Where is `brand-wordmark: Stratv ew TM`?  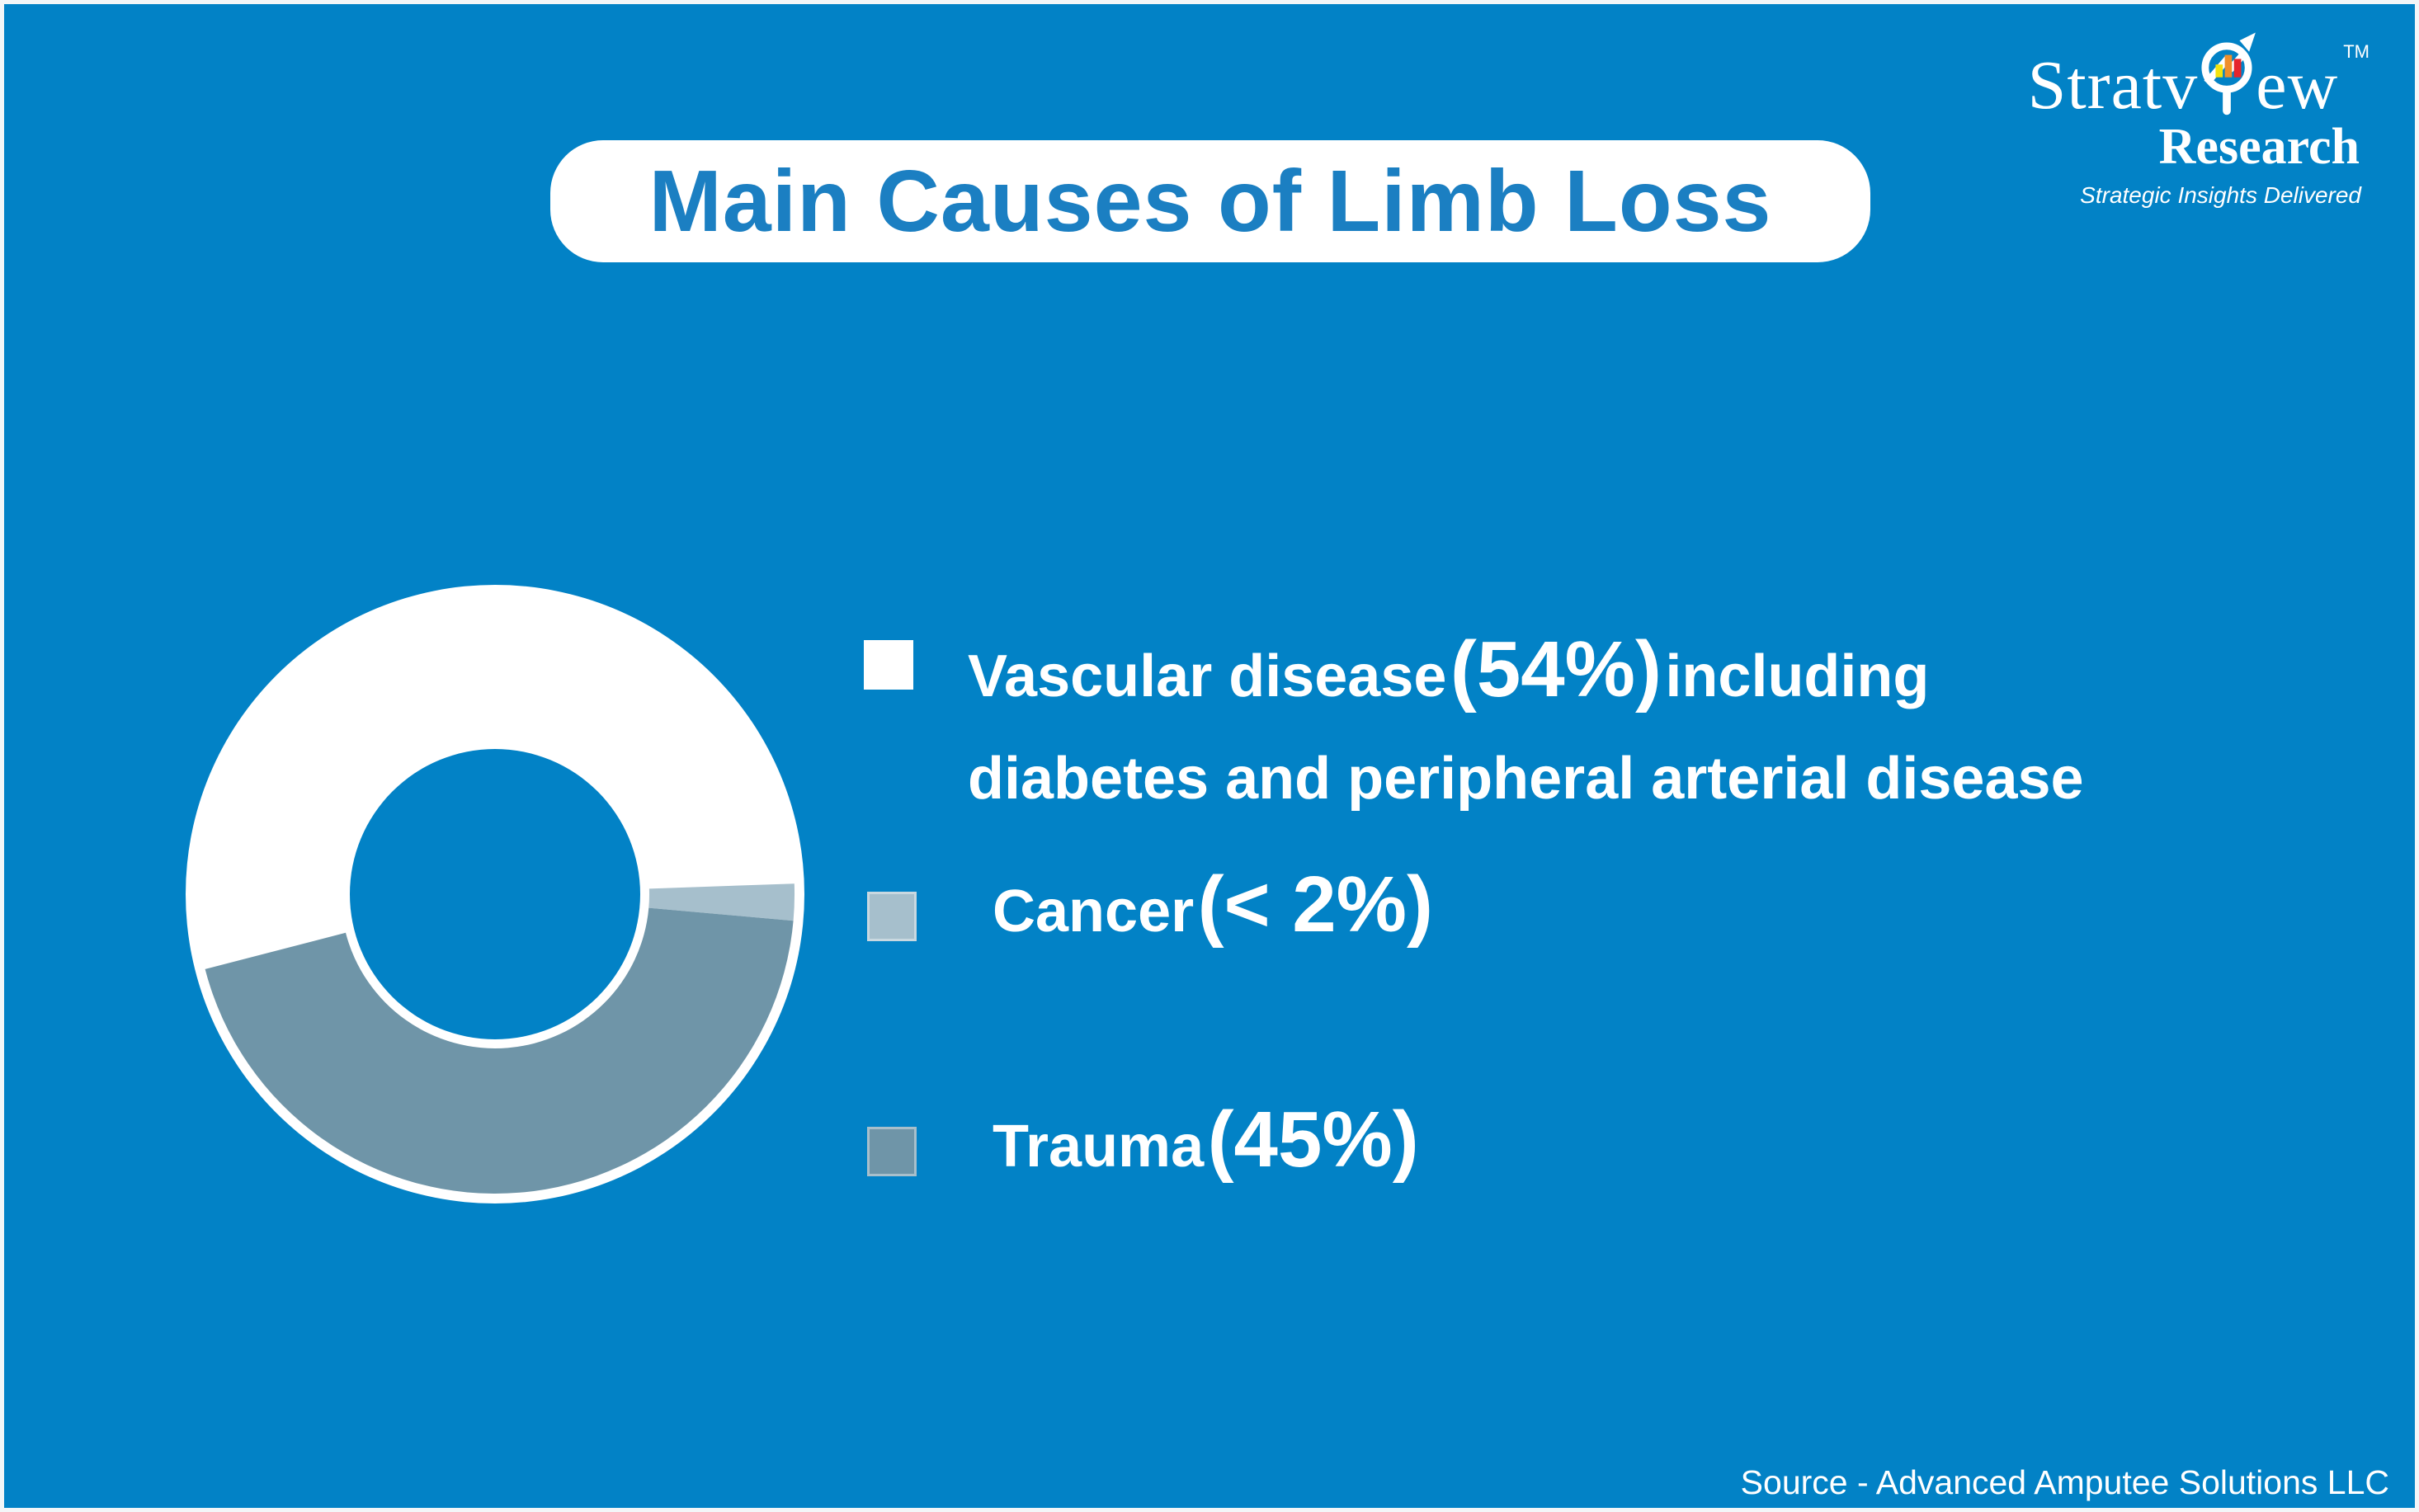
brand-wordmark: Stratv ew TM is located at coordinates (2198, 69).